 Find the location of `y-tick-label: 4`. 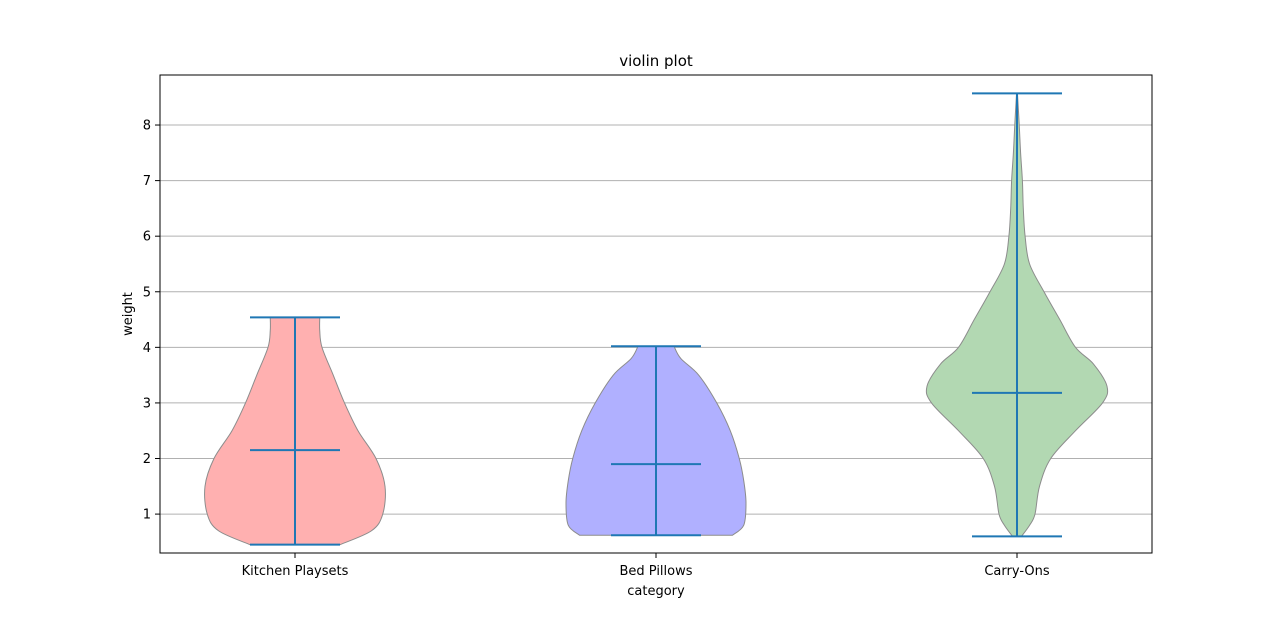

y-tick-label: 4 is located at coordinates (147, 348).